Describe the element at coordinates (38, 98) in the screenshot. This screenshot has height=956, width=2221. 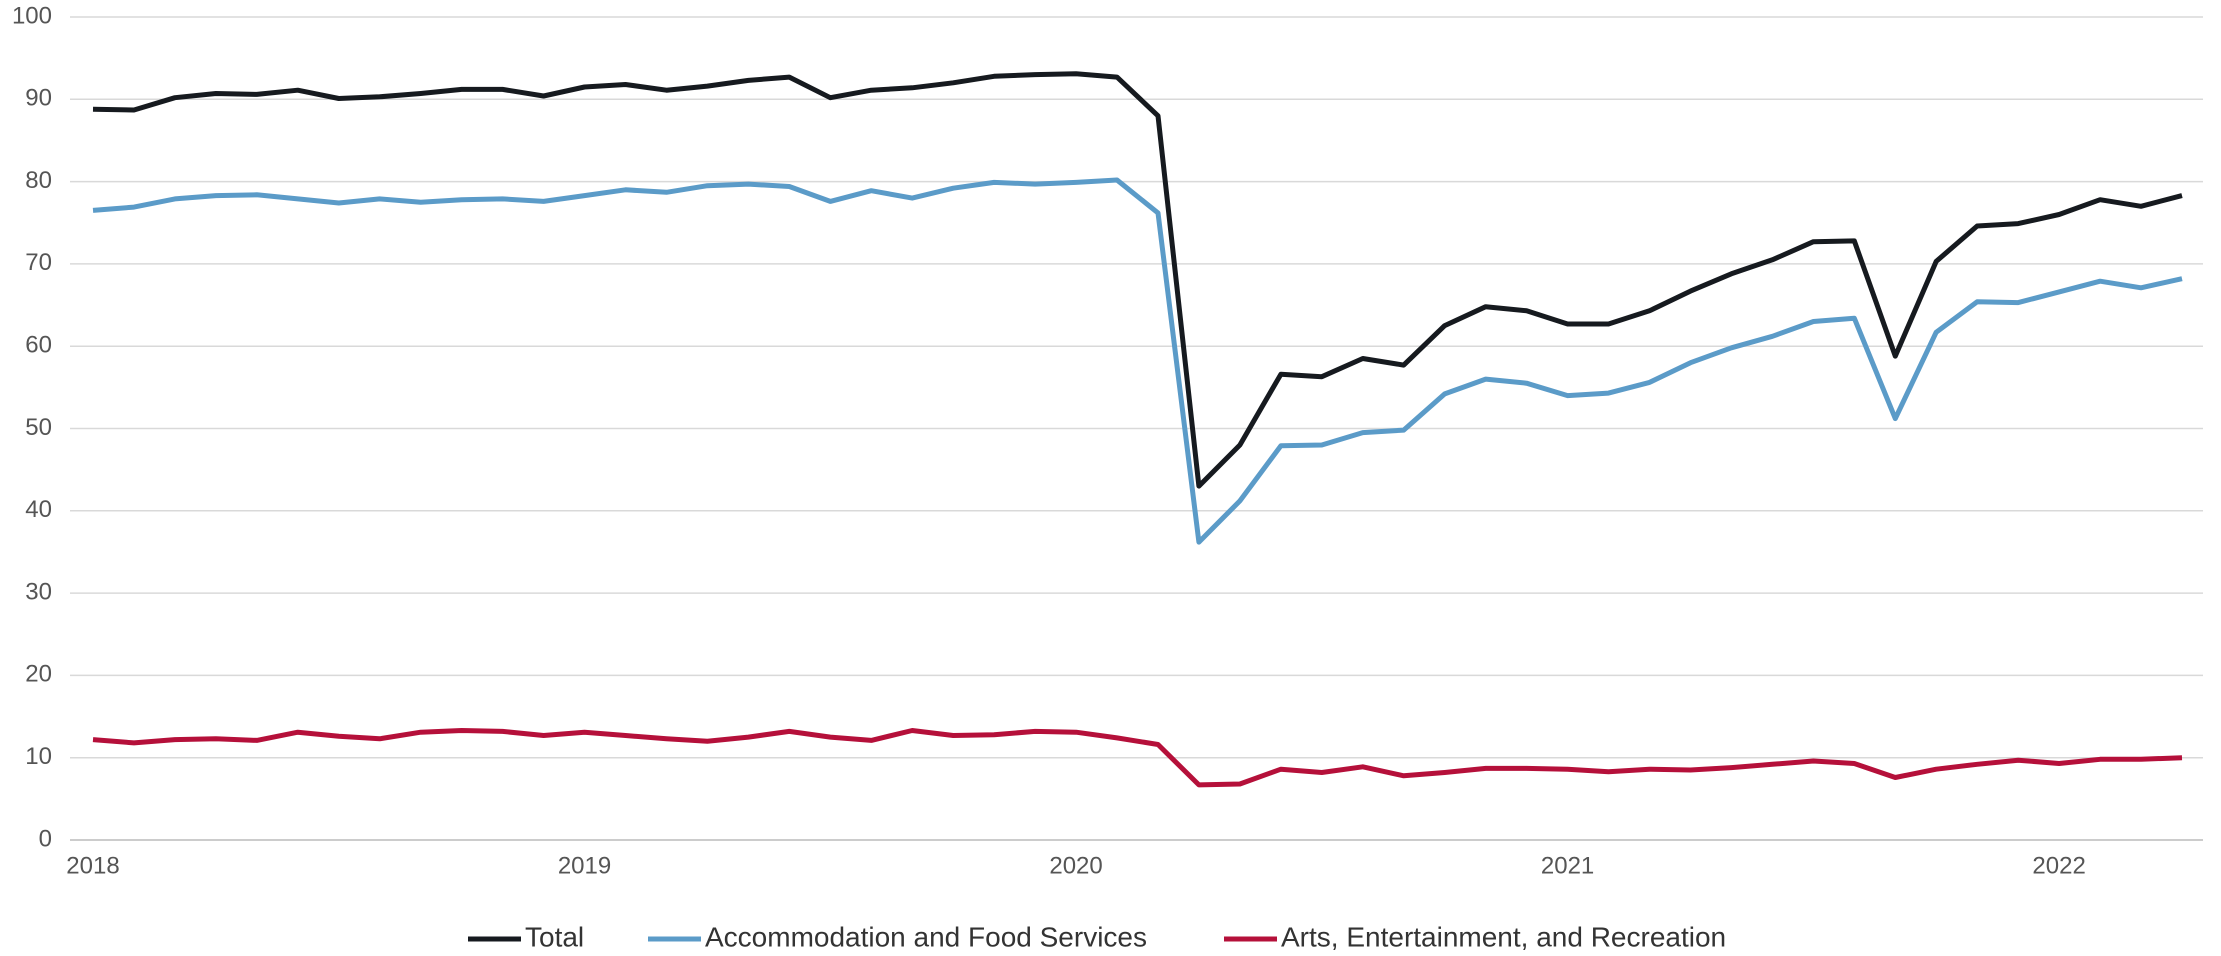
I see `y-tick-label: 90` at that location.